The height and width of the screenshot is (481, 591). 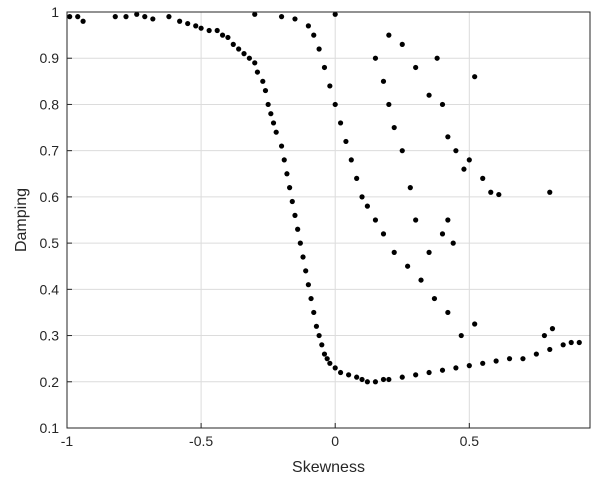 I want to click on y-tick-label: 0.9, so click(x=50, y=58).